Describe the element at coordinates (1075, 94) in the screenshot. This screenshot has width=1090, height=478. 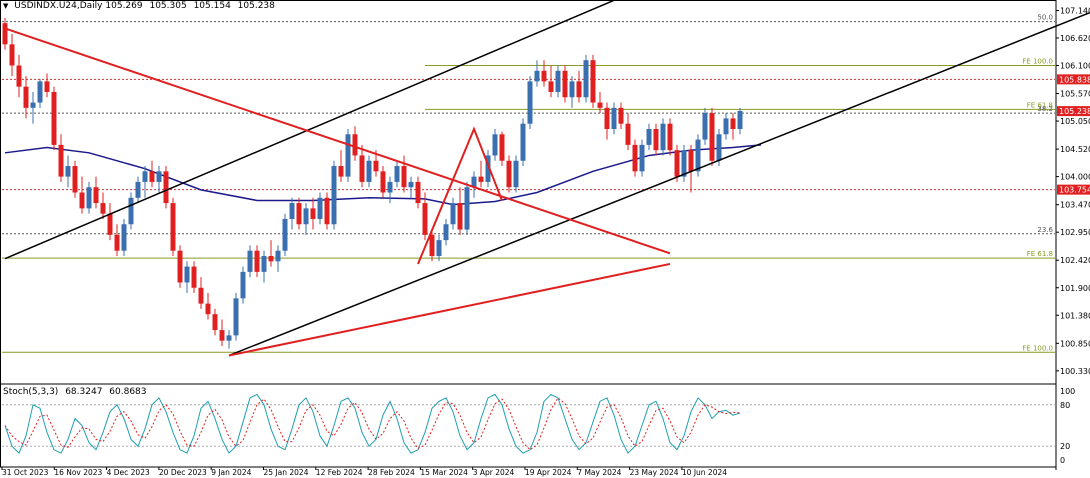
I see `price-tick-label: 105.570` at that location.